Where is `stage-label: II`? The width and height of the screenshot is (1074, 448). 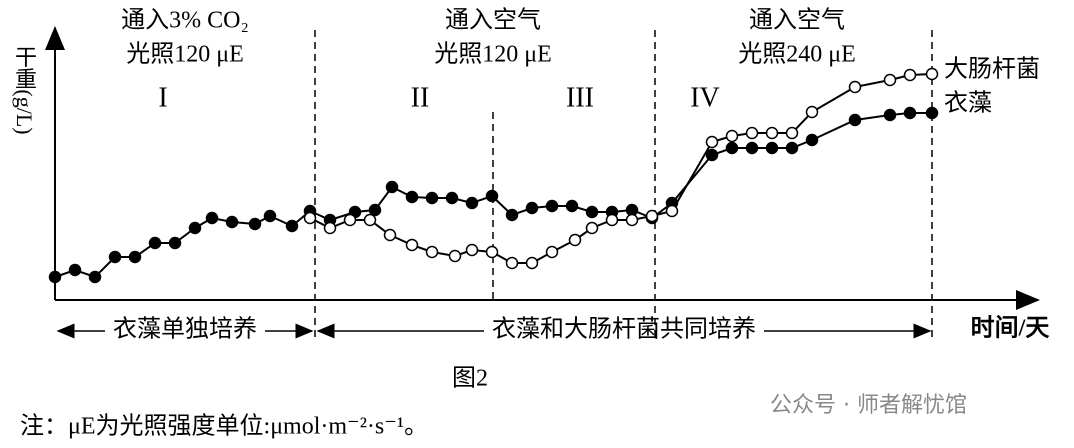
stage-label: II is located at coordinates (420, 97).